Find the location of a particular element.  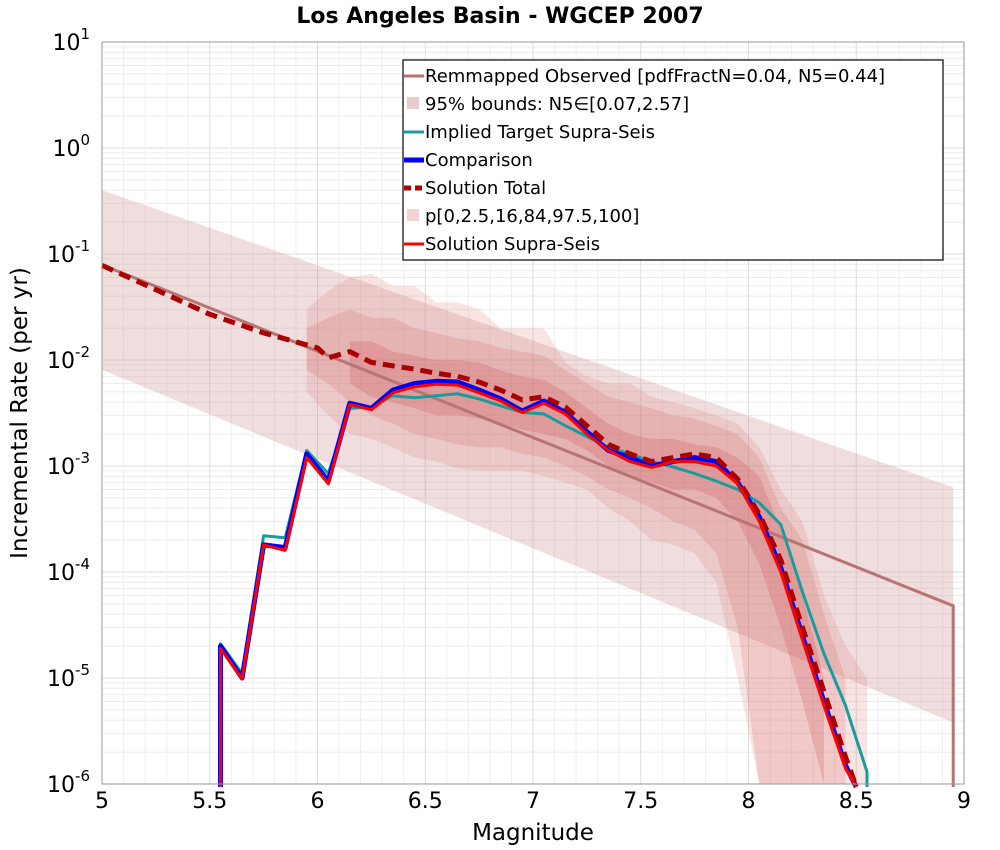

x-axis-title: Magnitude is located at coordinates (533, 833).